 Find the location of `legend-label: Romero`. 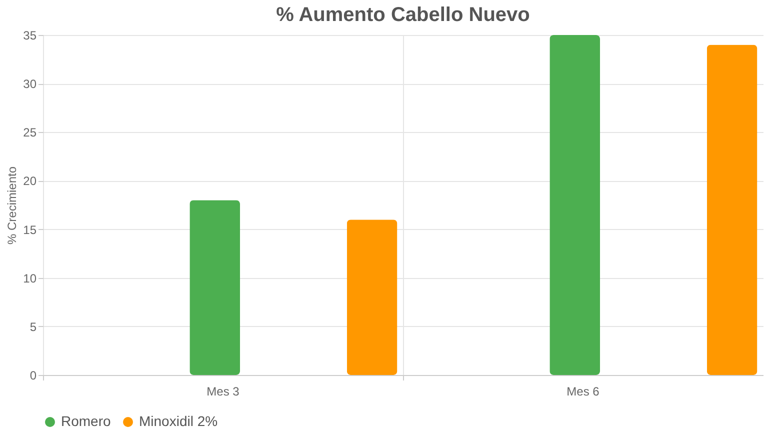

legend-label: Romero is located at coordinates (86, 421).